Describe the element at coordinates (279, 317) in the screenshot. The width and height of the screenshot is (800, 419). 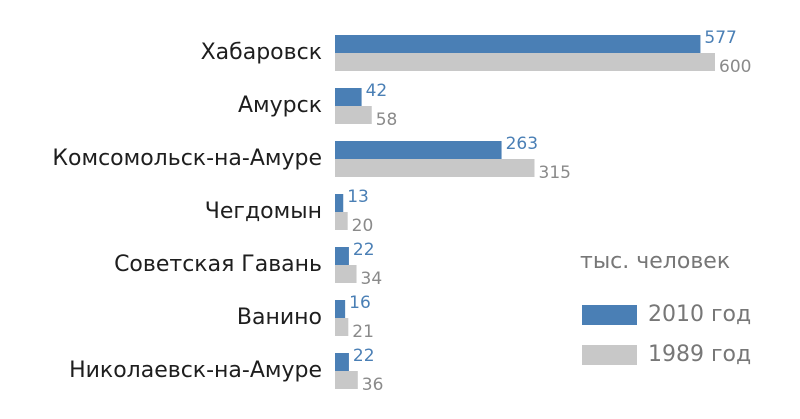
I see `category-label: Ванино` at that location.